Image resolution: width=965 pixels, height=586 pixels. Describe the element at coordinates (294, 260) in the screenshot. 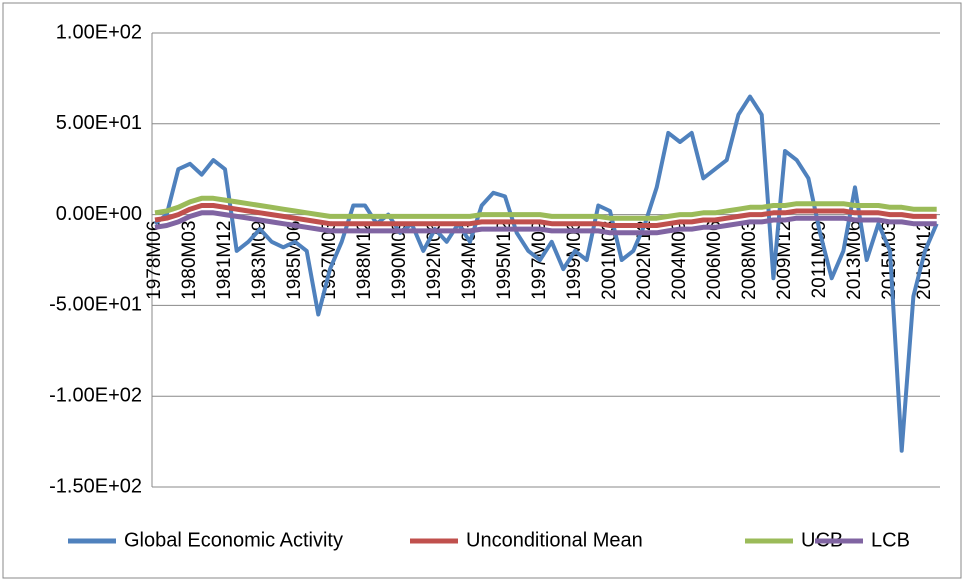

I see `x-tick-label: 1985M06` at that location.